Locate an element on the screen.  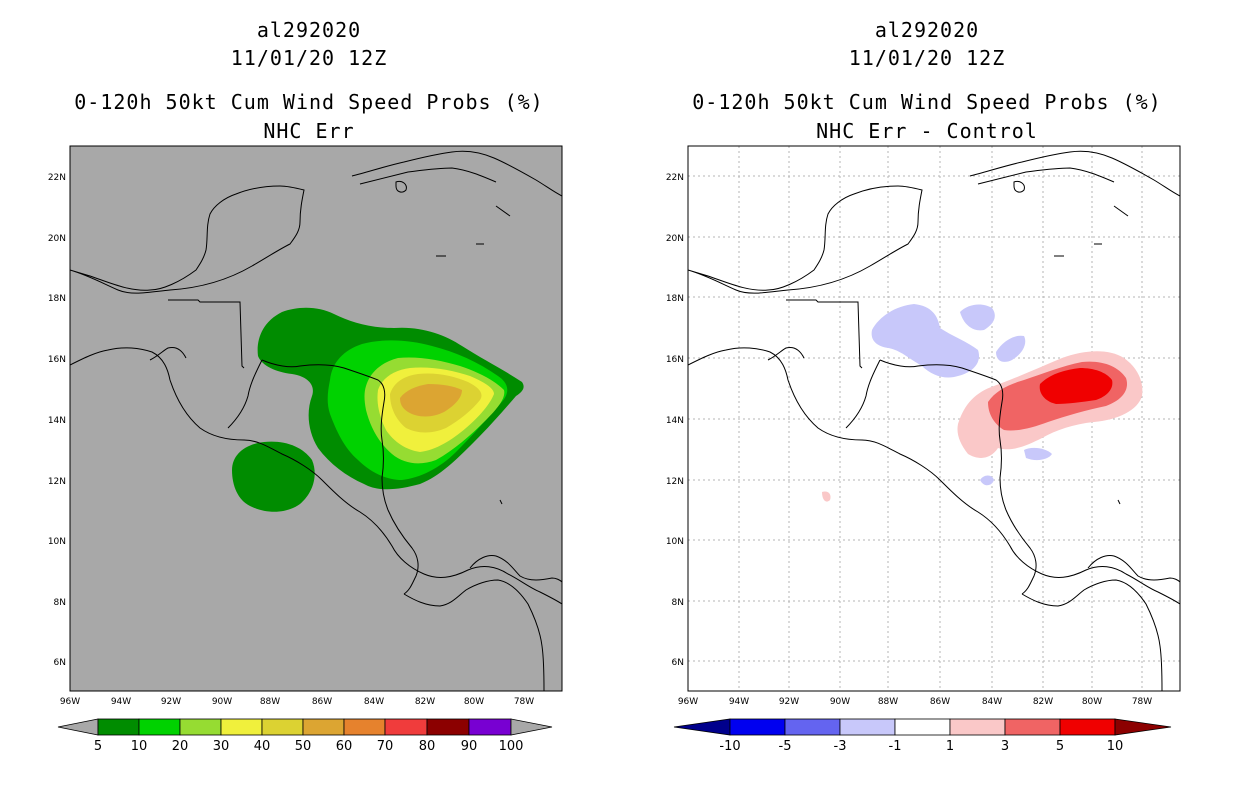
colorbar-label: 3 is located at coordinates (1005, 746).